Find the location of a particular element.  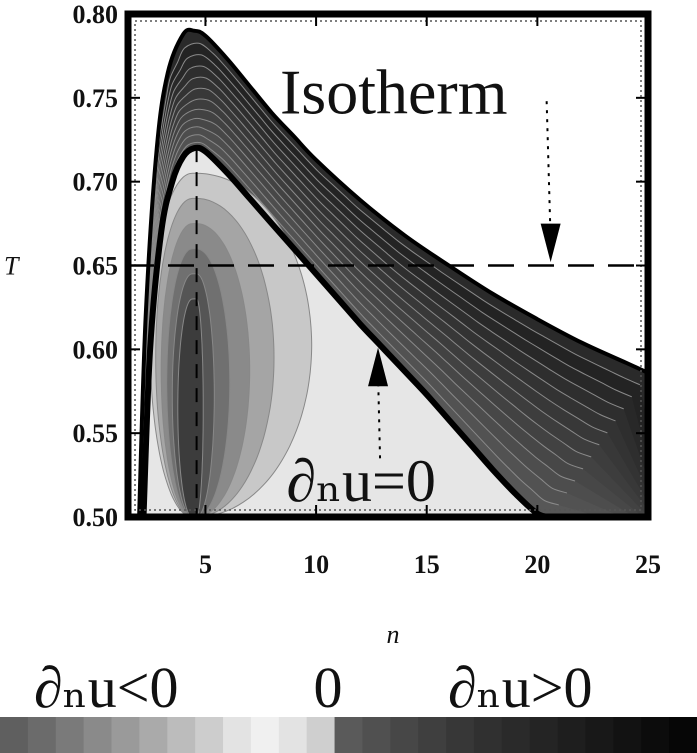

y-tick-label: 0.55 is located at coordinates (96, 433).